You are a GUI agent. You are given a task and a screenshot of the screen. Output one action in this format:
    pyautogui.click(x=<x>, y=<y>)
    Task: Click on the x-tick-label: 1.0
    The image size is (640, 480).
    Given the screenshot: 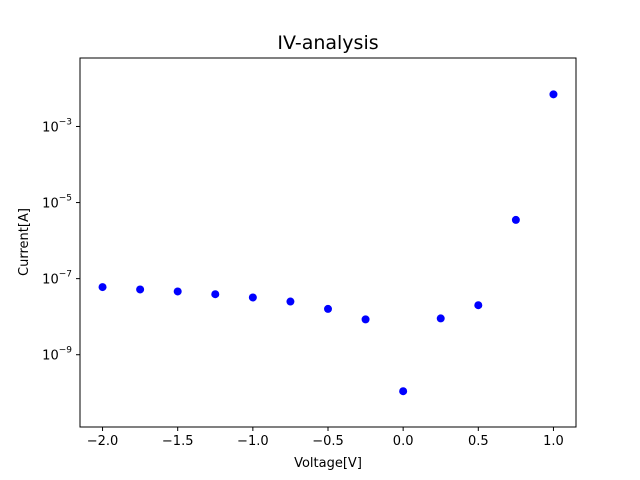 What is the action you would take?
    pyautogui.click(x=553, y=441)
    